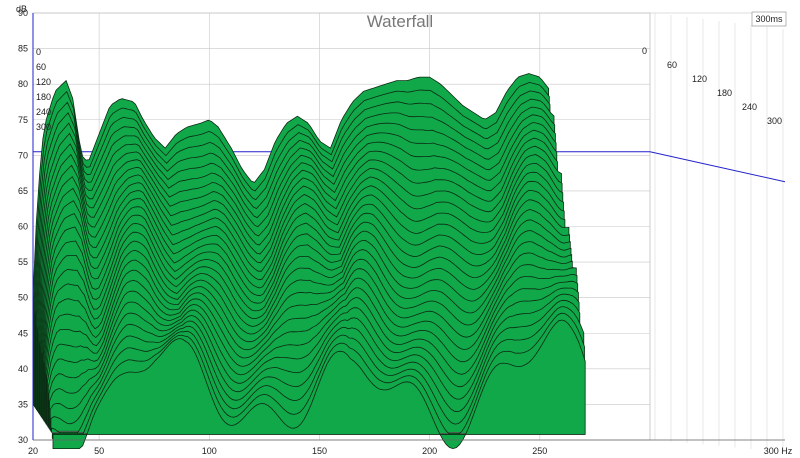 This screenshot has height=458, width=800. I want to click on x-tick-label: 20, so click(33, 451).